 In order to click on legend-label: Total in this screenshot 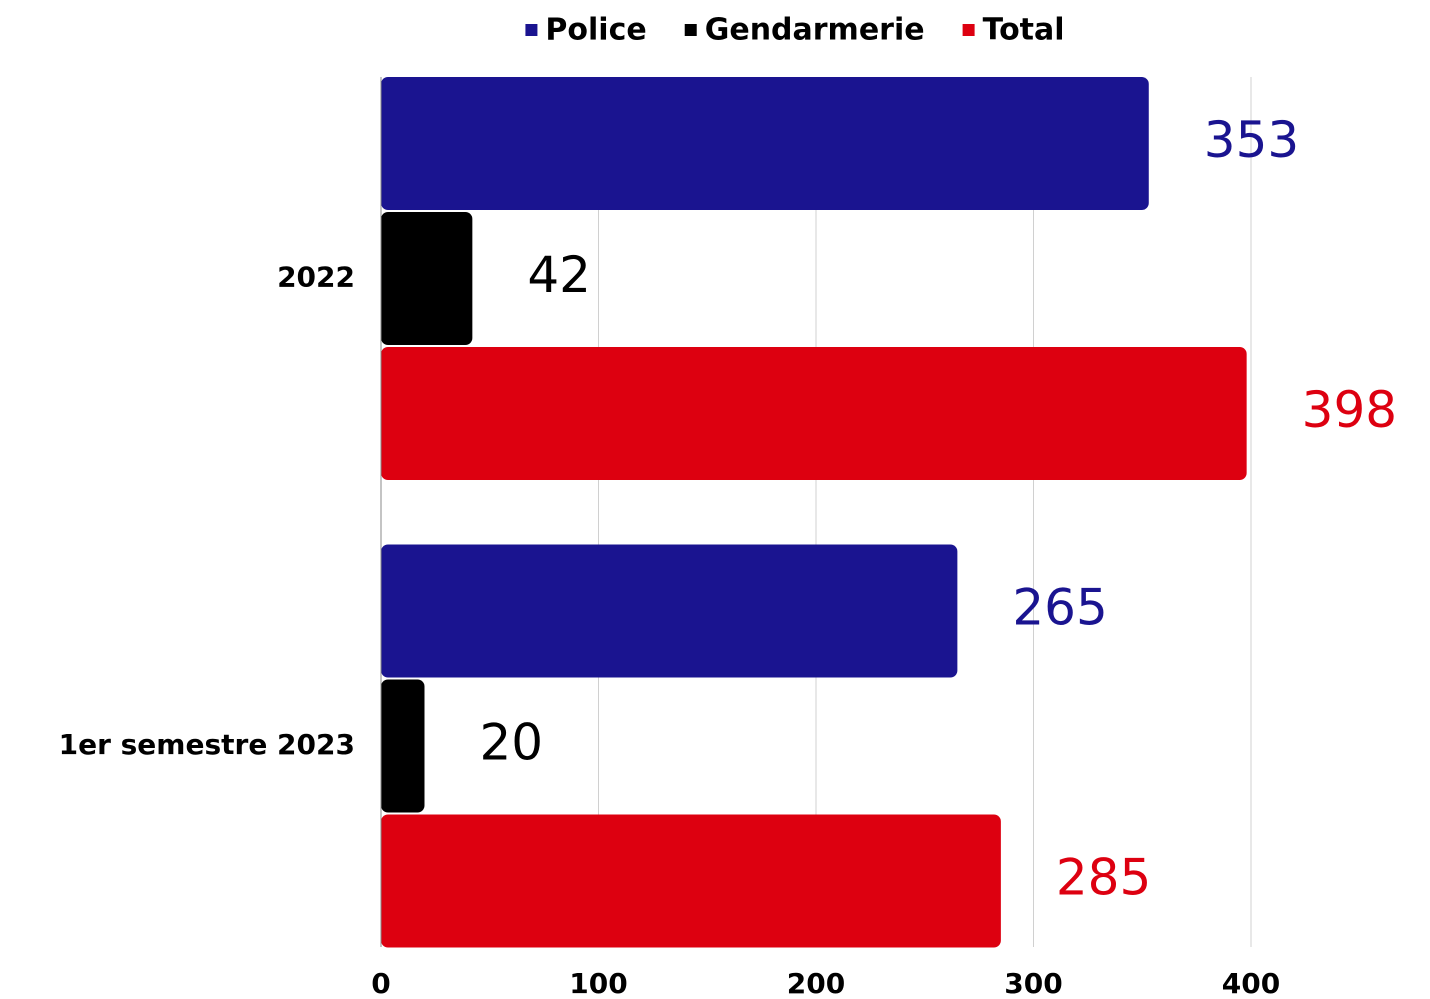, I will do `click(1024, 30)`.